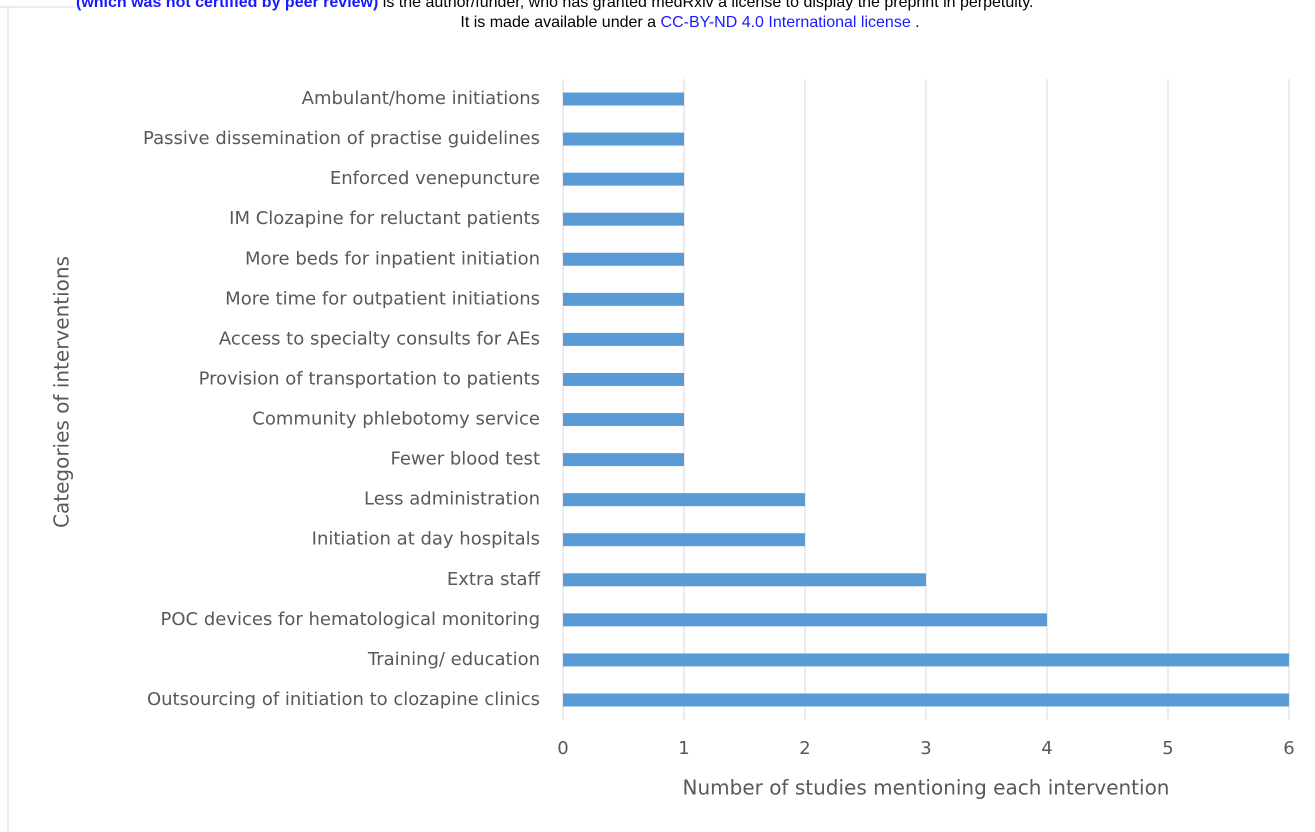 This screenshot has height=832, width=1315. What do you see at coordinates (62, 392) in the screenshot?
I see `y-axis-title: Categories of interventions` at bounding box center [62, 392].